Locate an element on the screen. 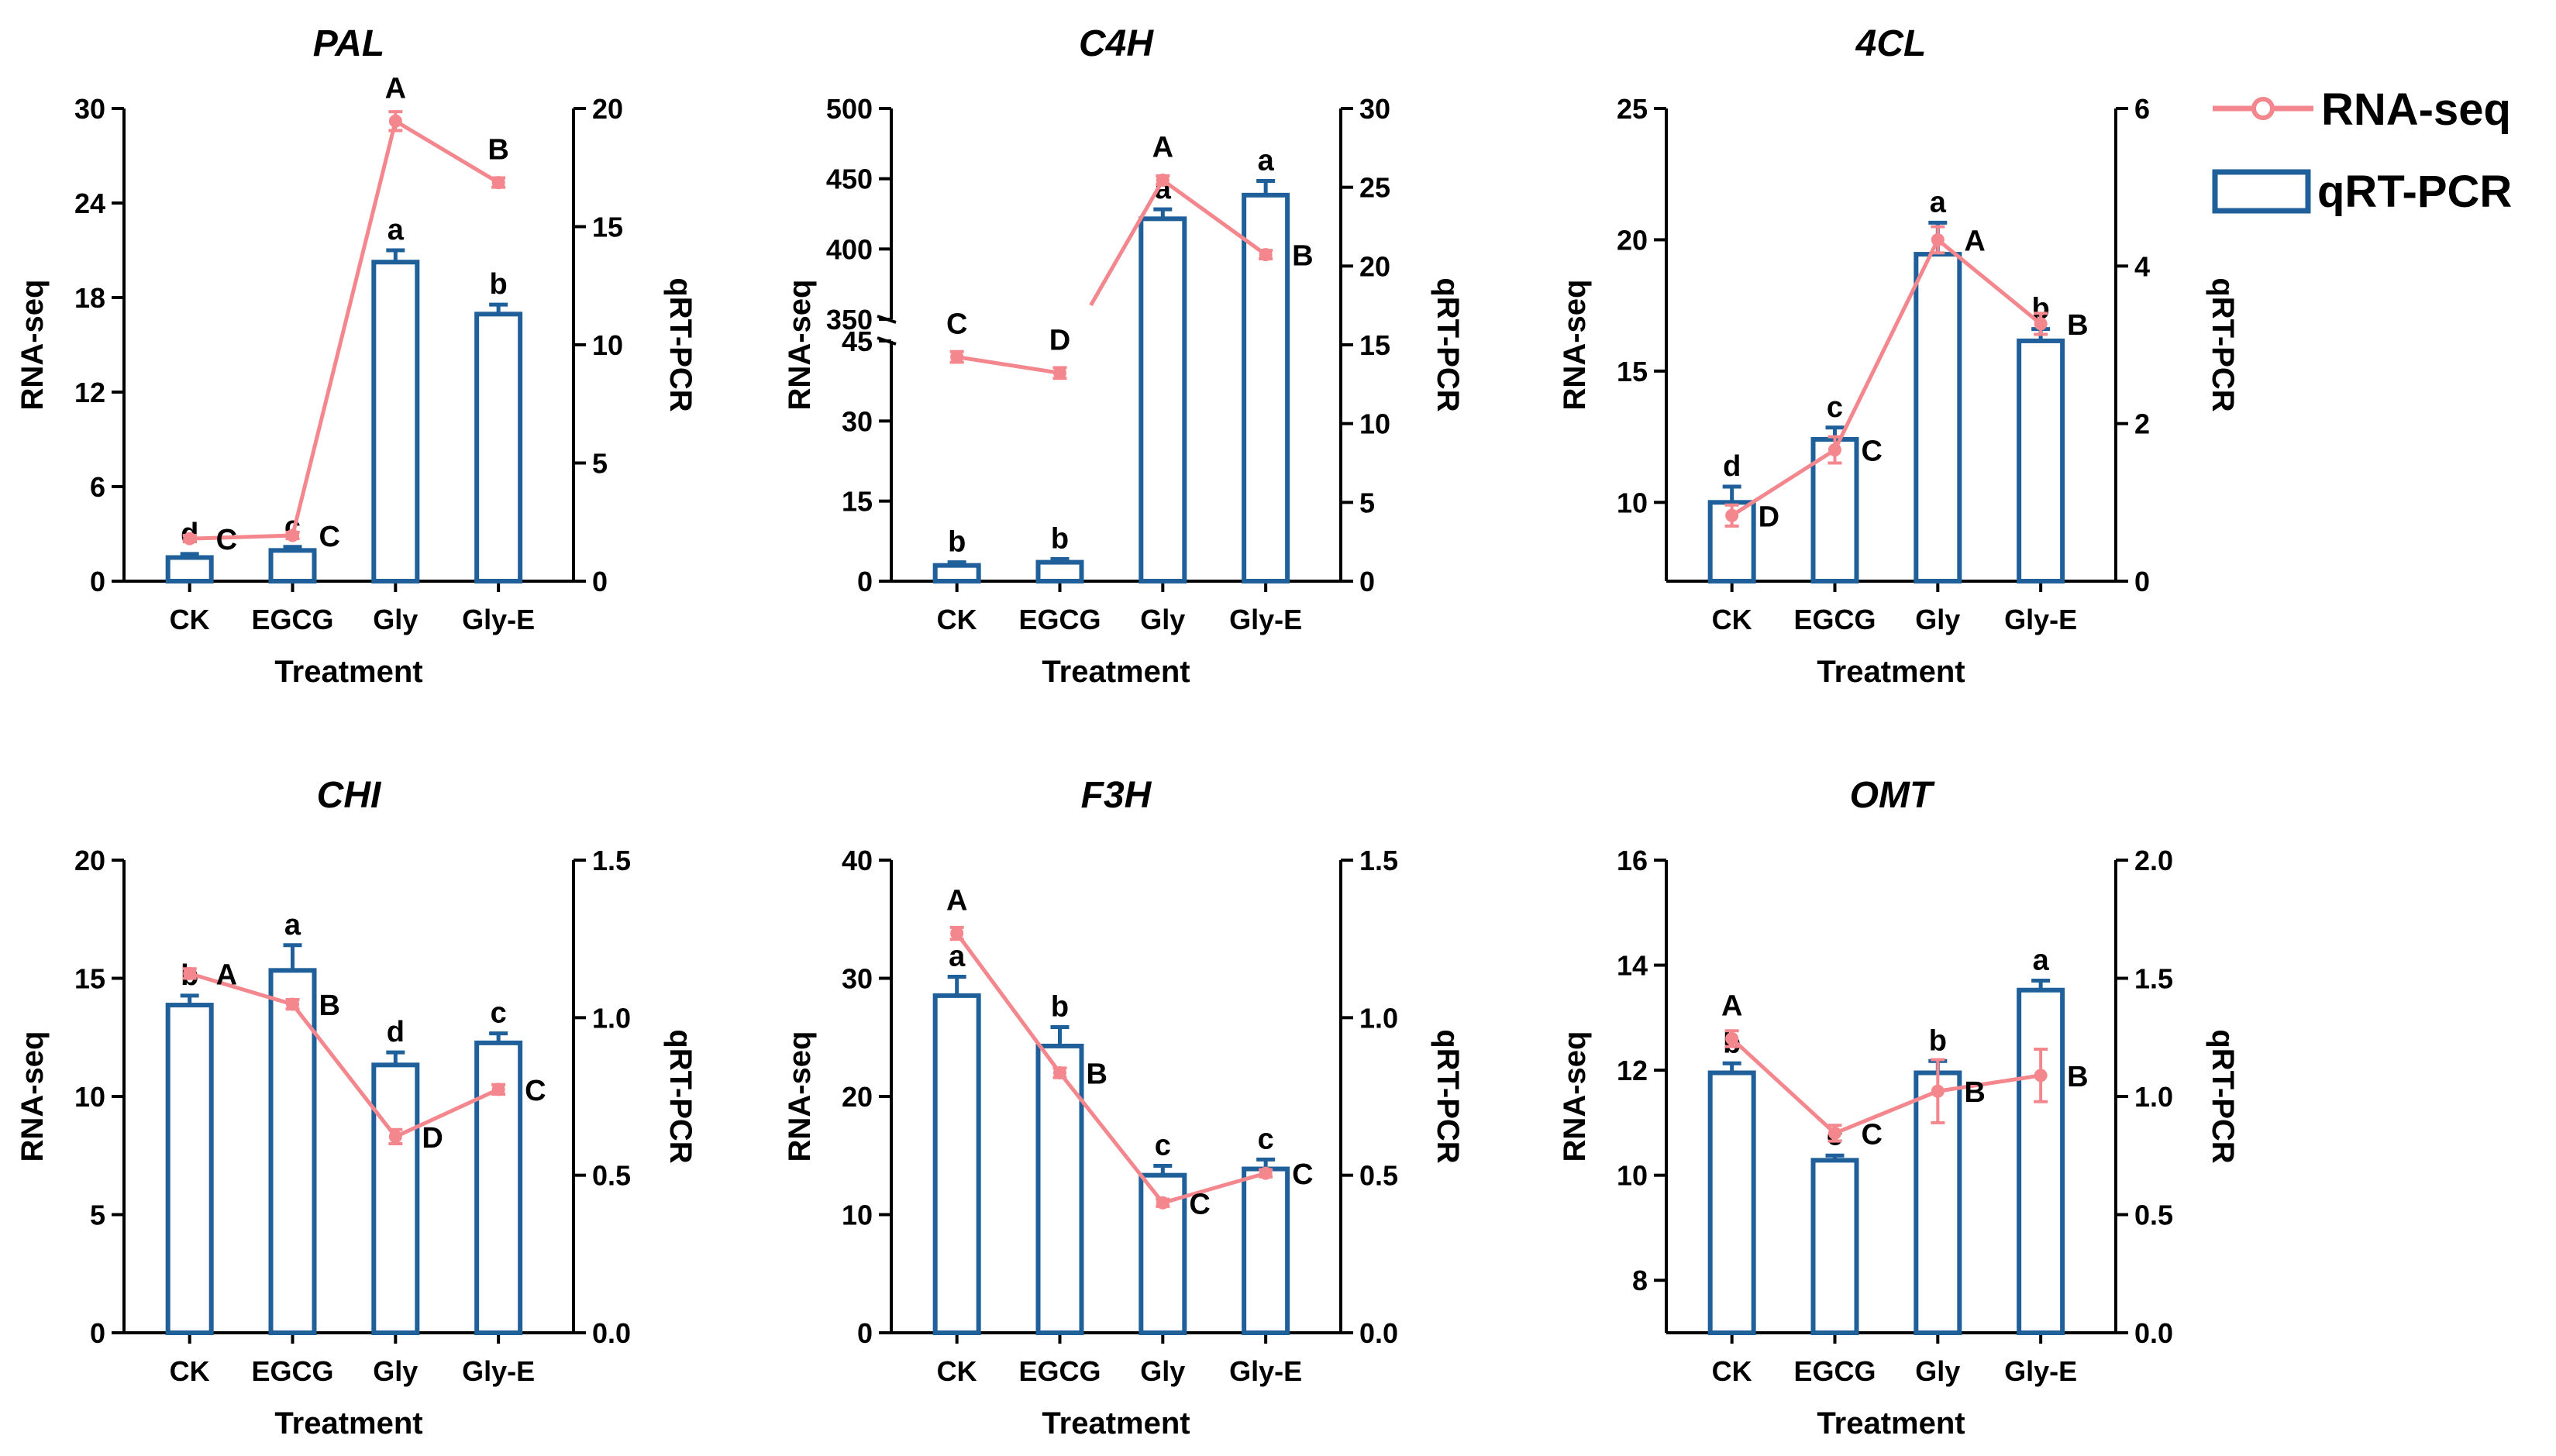  left-tick-label: 500 is located at coordinates (850, 109).